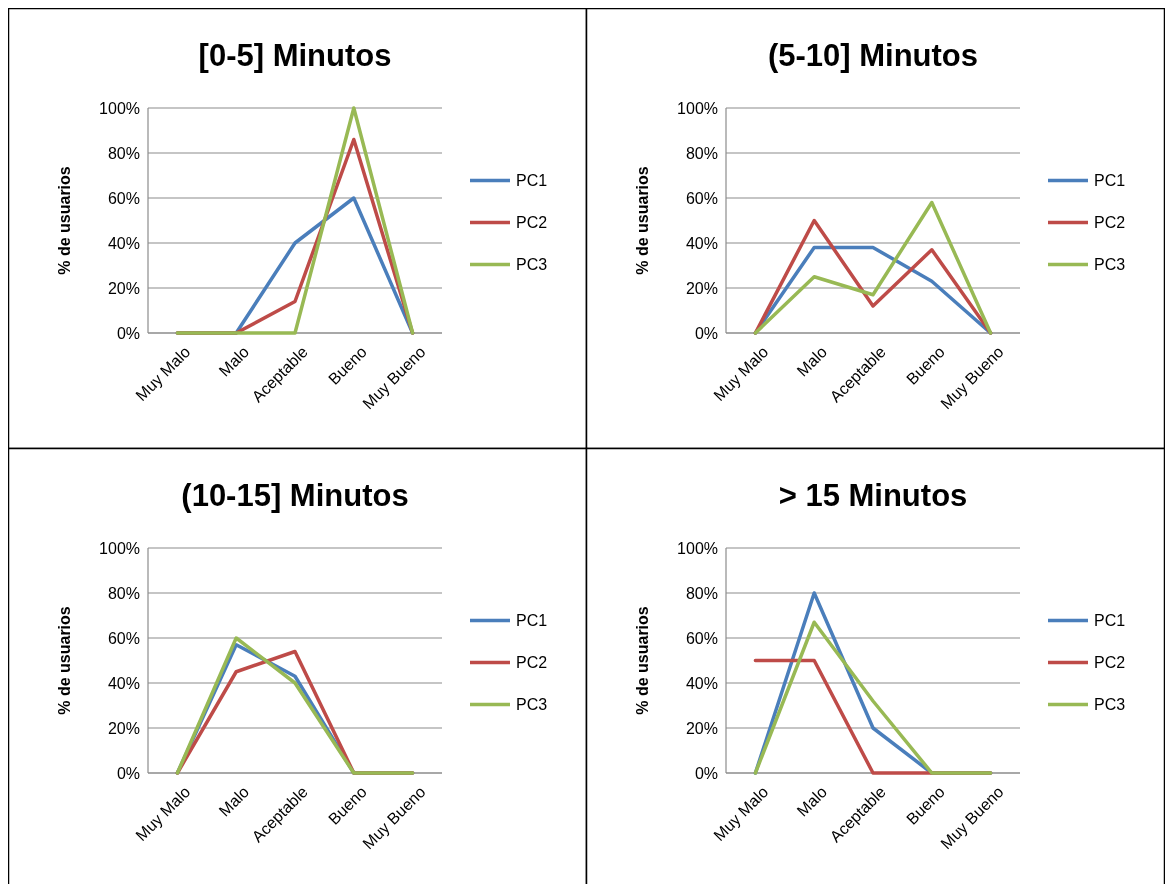  Describe the element at coordinates (295, 495) in the screenshot. I see `chart-title: (10-15] Minutos` at that location.